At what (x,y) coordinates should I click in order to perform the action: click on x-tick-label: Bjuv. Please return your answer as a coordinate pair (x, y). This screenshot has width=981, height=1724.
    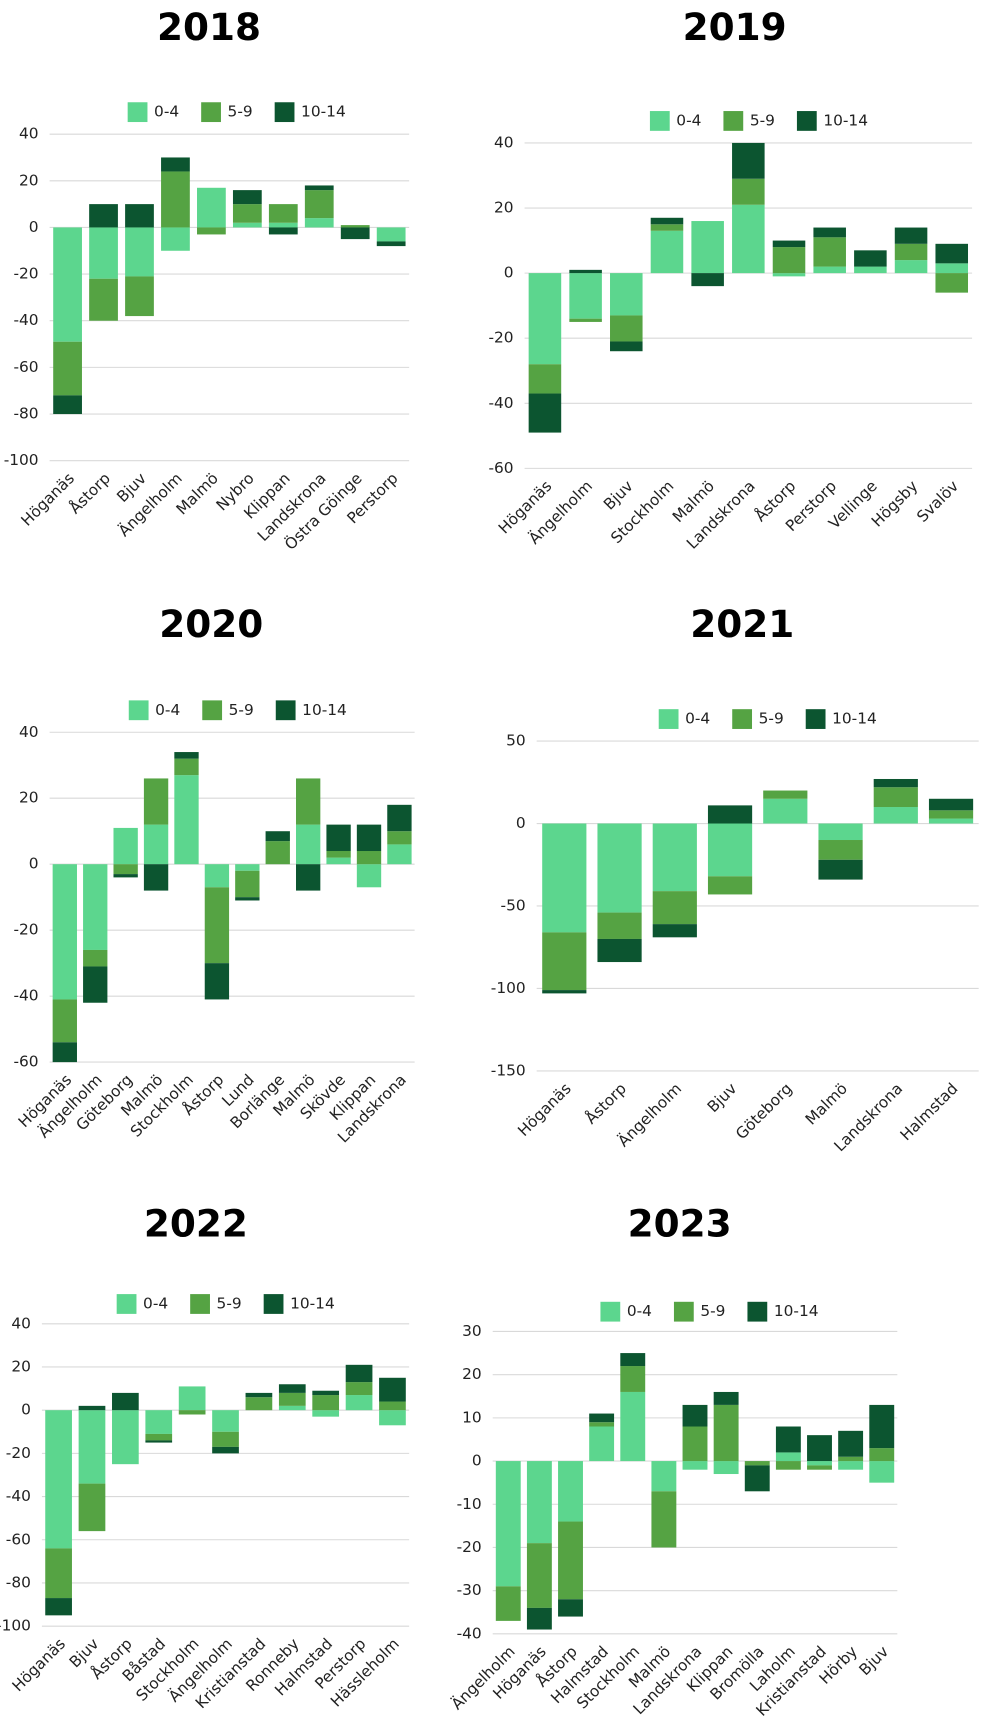
    Looking at the image, I should click on (874, 1661).